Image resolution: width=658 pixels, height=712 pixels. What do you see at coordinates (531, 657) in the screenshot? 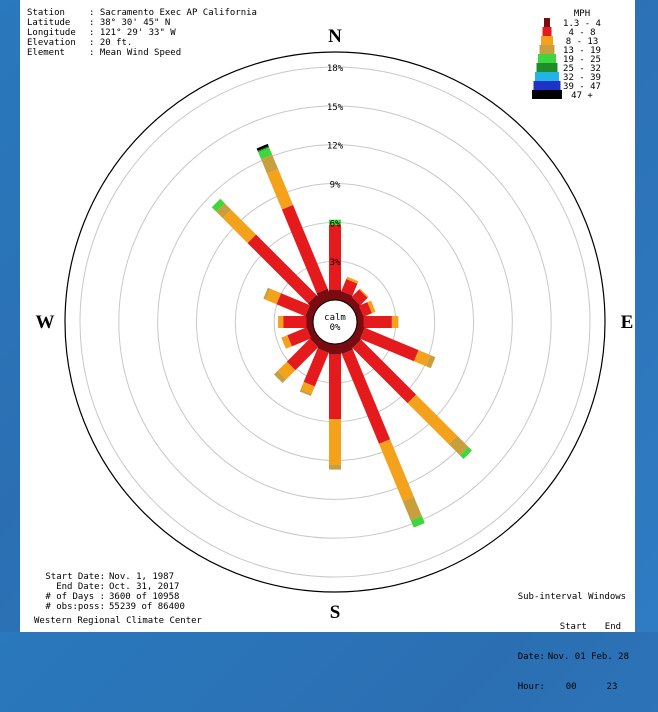
I see `date-label: Date:` at bounding box center [531, 657].